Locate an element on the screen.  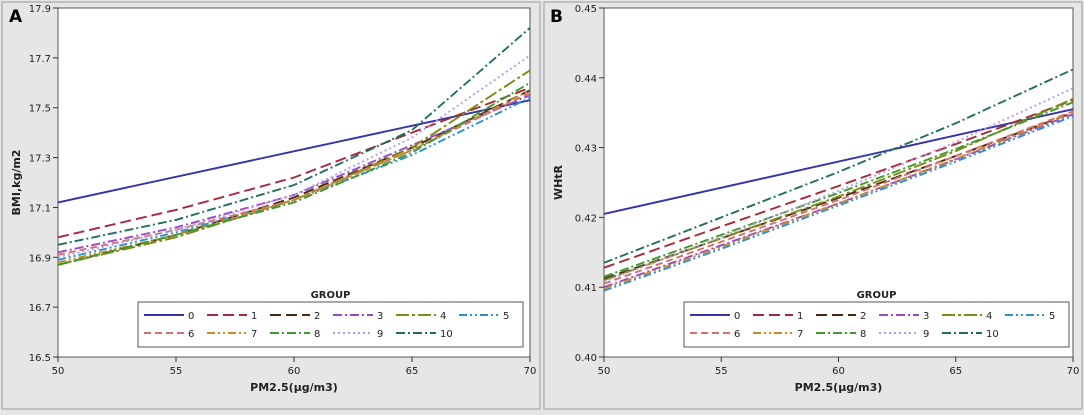
panel-a-y-tick-label: 17.9 is located at coordinates (40, 9).